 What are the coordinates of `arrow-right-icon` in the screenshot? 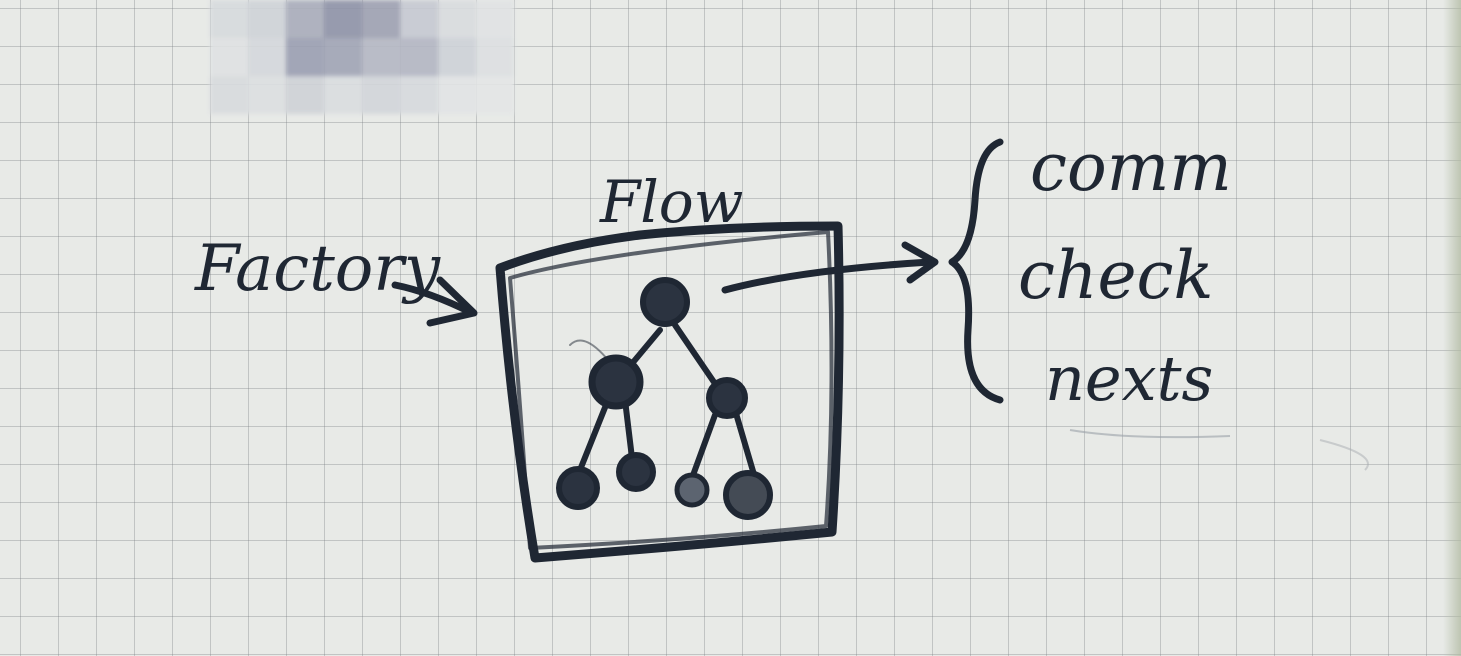 It's located at (830, 267).